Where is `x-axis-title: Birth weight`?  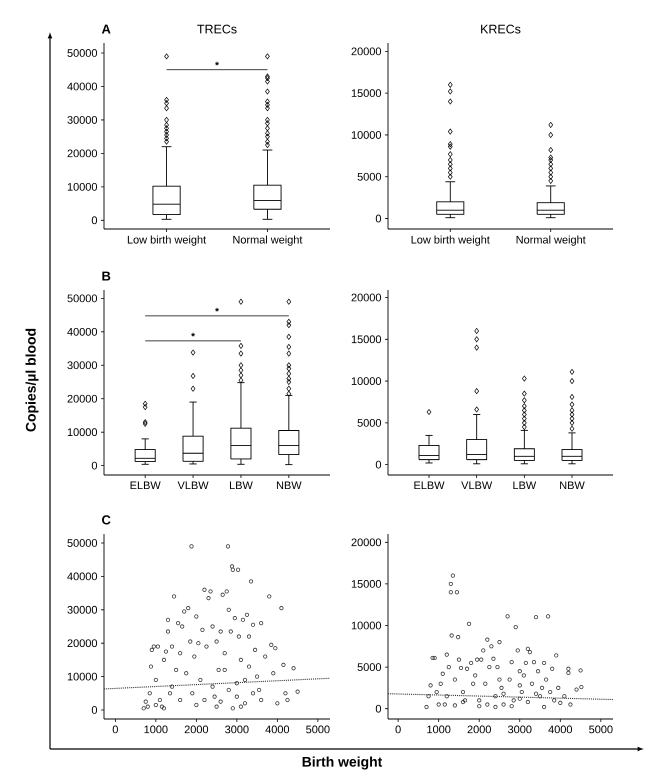 x-axis-title: Birth weight is located at coordinates (342, 763).